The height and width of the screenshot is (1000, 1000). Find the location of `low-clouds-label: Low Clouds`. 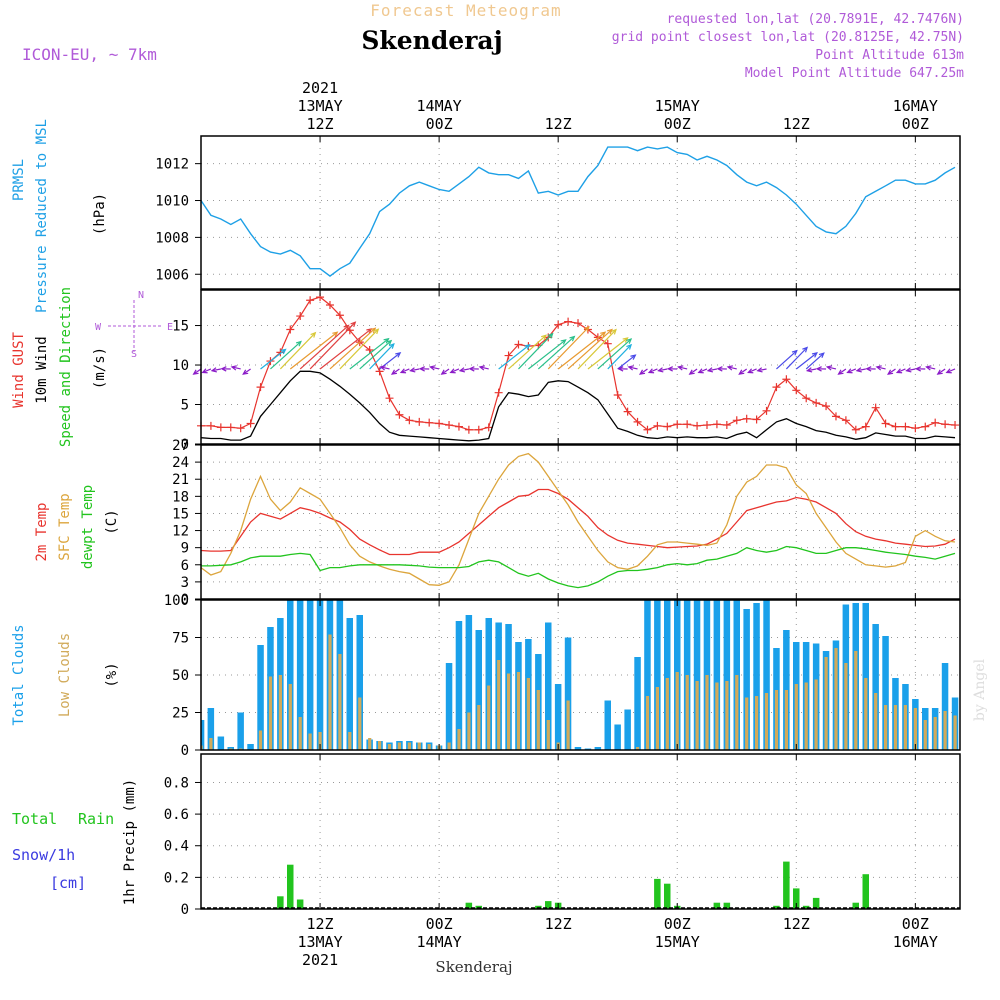

low-clouds-label: Low Clouds is located at coordinates (65, 675).